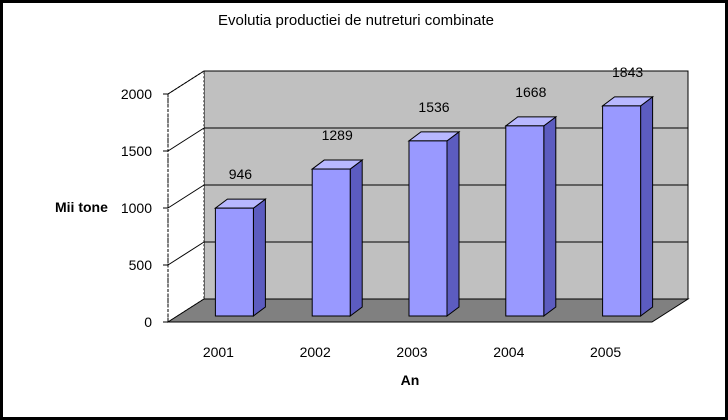  What do you see at coordinates (148, 322) in the screenshot?
I see `y-tick-label: 0` at bounding box center [148, 322].